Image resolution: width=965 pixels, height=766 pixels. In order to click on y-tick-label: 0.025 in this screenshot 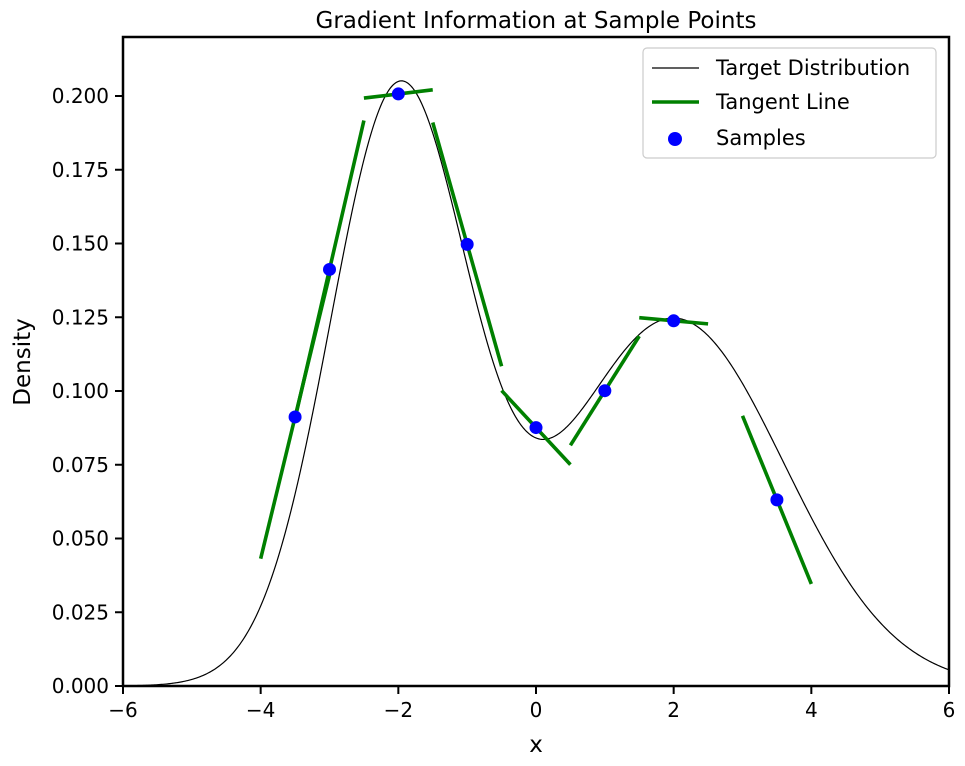, I will do `click(80, 612)`.